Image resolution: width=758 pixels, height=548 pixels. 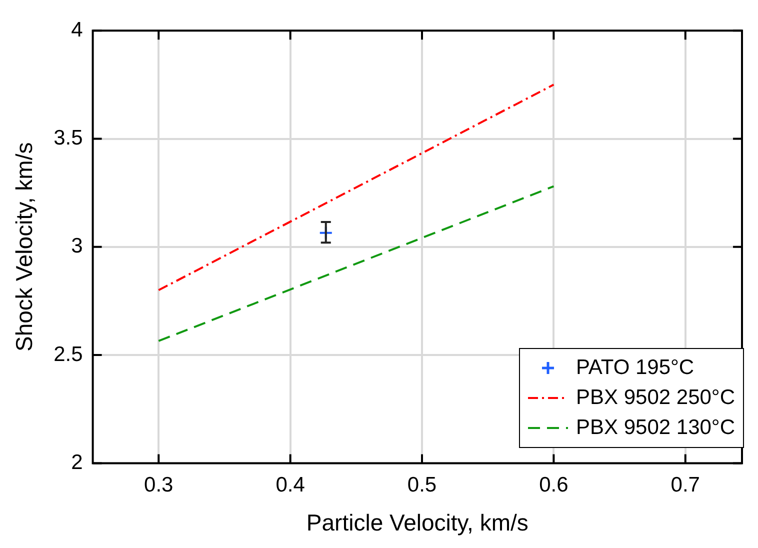 What do you see at coordinates (553, 485) in the screenshot?
I see `x-tick-label: 0.6` at bounding box center [553, 485].